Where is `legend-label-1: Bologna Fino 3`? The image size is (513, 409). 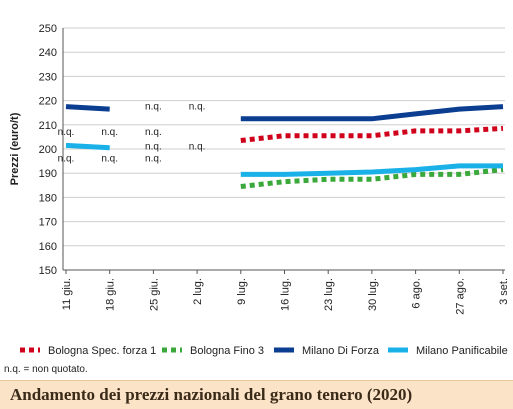 legend-label-1: Bologna Fino 3 is located at coordinates (227, 351).